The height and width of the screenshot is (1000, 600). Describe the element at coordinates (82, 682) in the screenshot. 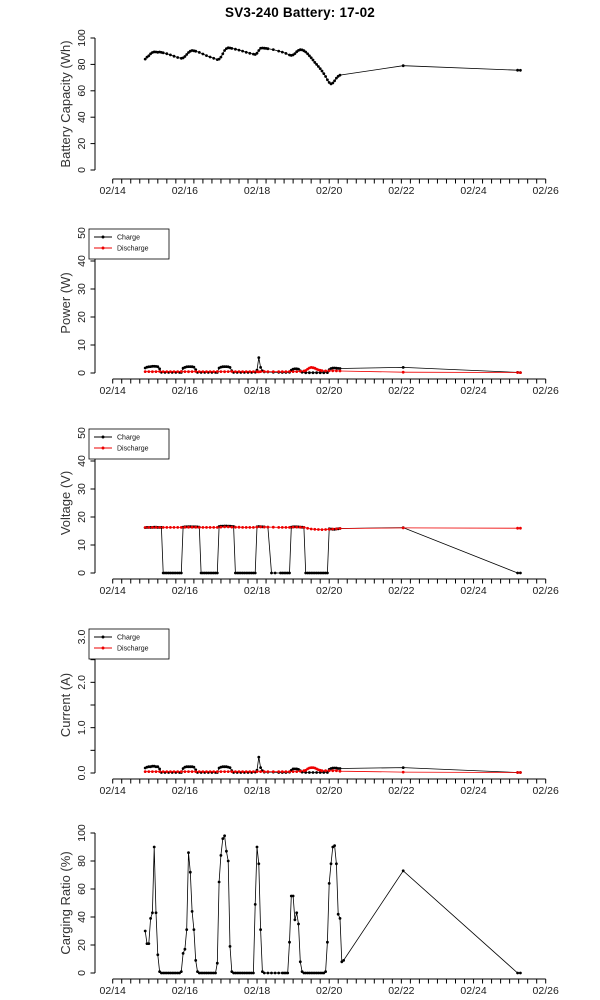

I see `y-tick-label: 2.0` at that location.